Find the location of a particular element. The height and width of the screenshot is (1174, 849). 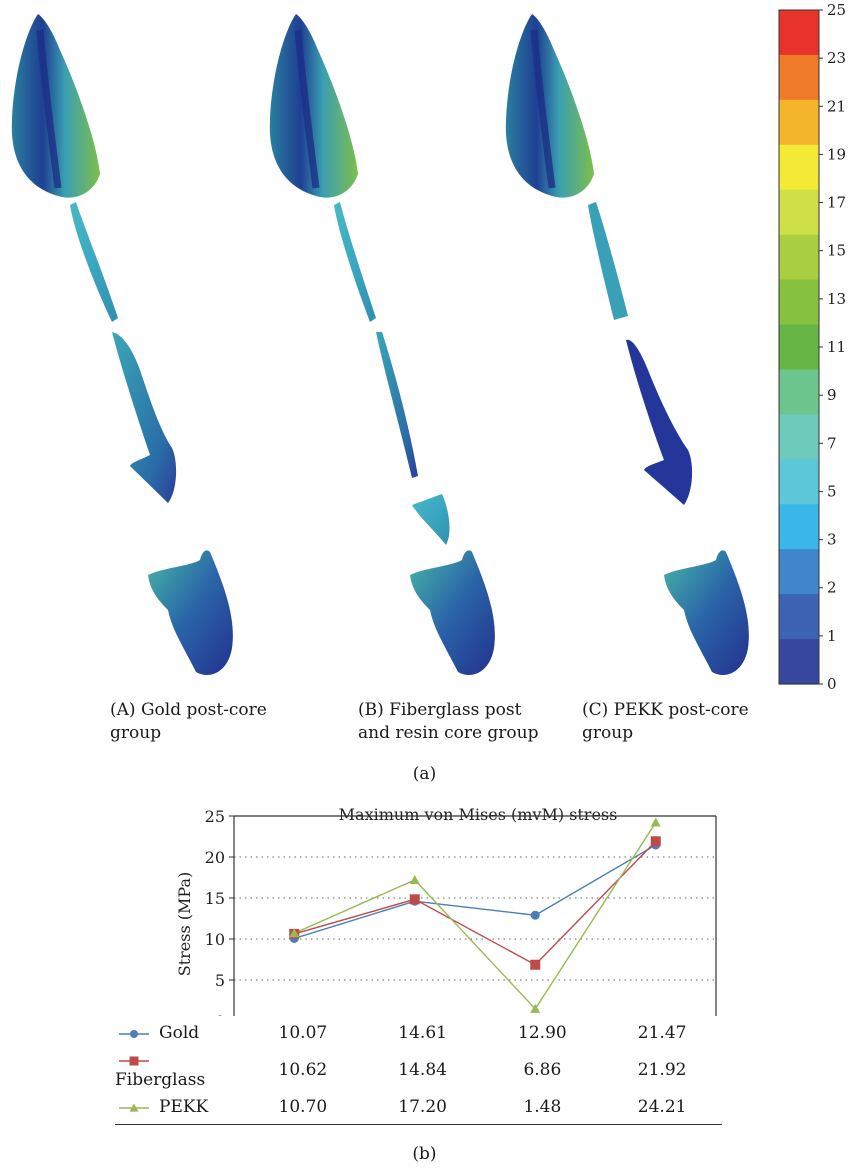

legend-entry: Fiberglass is located at coordinates (179, 1070).